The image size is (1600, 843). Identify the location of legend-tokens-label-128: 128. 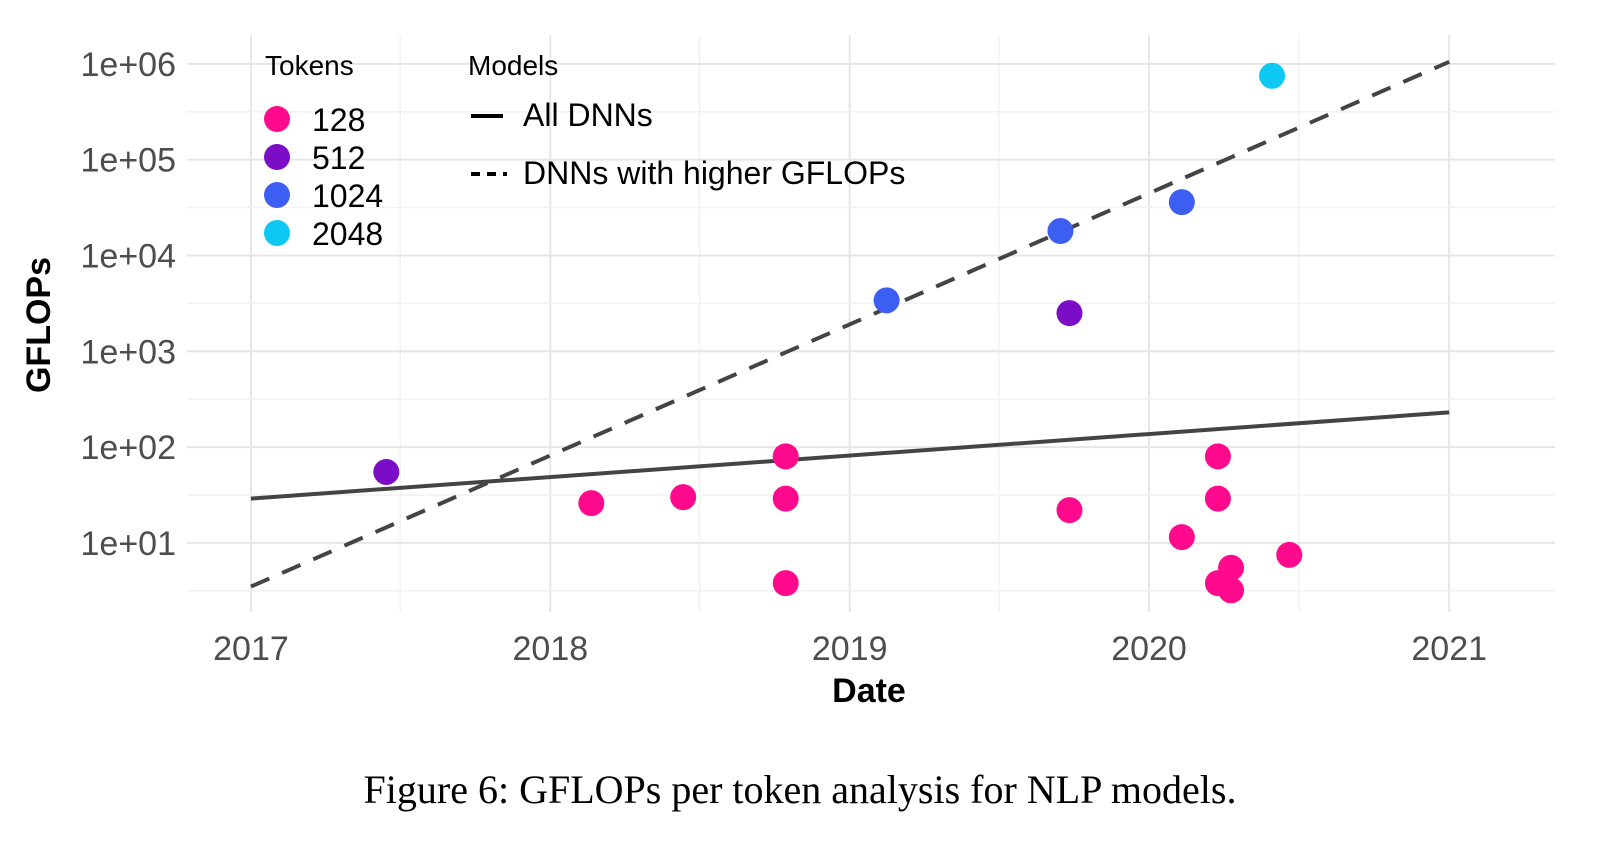
(338, 120).